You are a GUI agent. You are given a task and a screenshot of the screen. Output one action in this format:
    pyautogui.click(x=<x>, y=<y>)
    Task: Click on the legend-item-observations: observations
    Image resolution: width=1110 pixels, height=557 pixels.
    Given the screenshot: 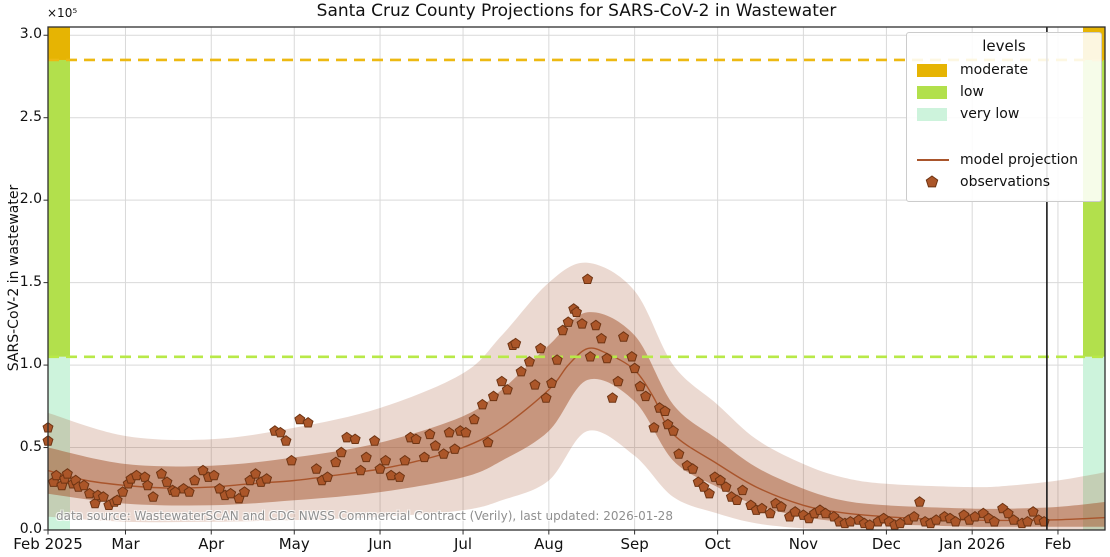 What is the action you would take?
    pyautogui.click(x=1004, y=182)
    